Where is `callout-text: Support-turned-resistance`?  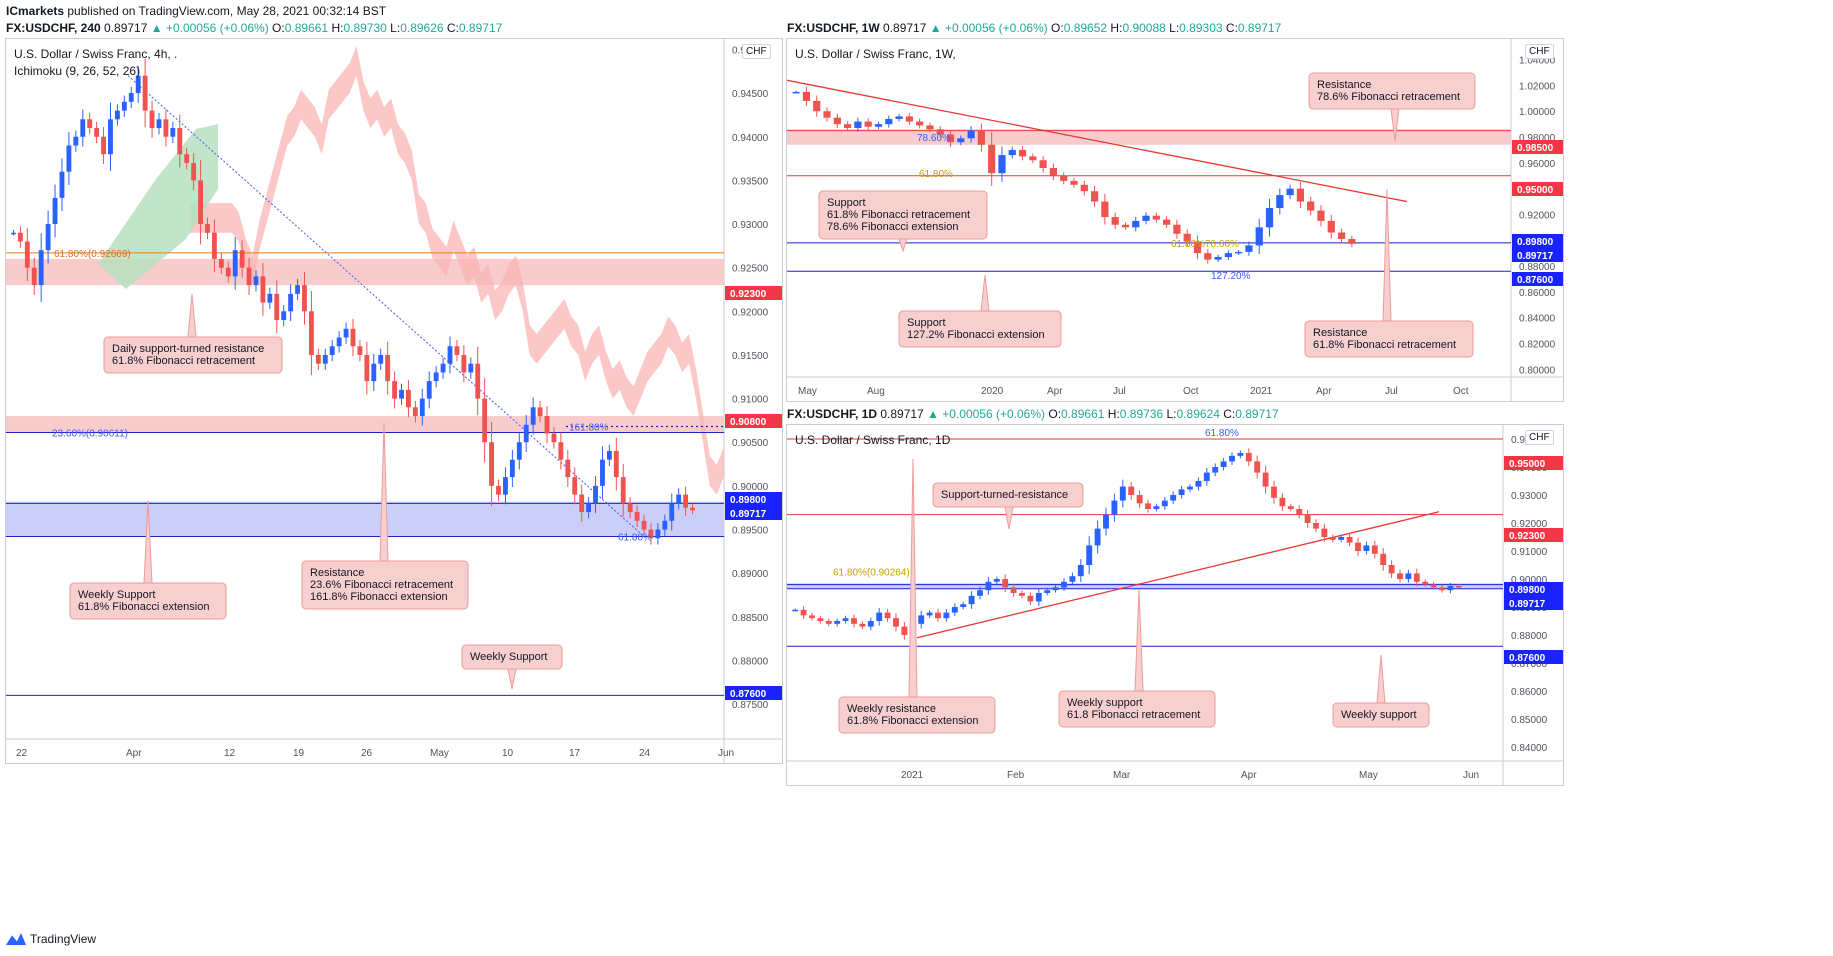 callout-text: Support-turned-resistance is located at coordinates (1004, 495).